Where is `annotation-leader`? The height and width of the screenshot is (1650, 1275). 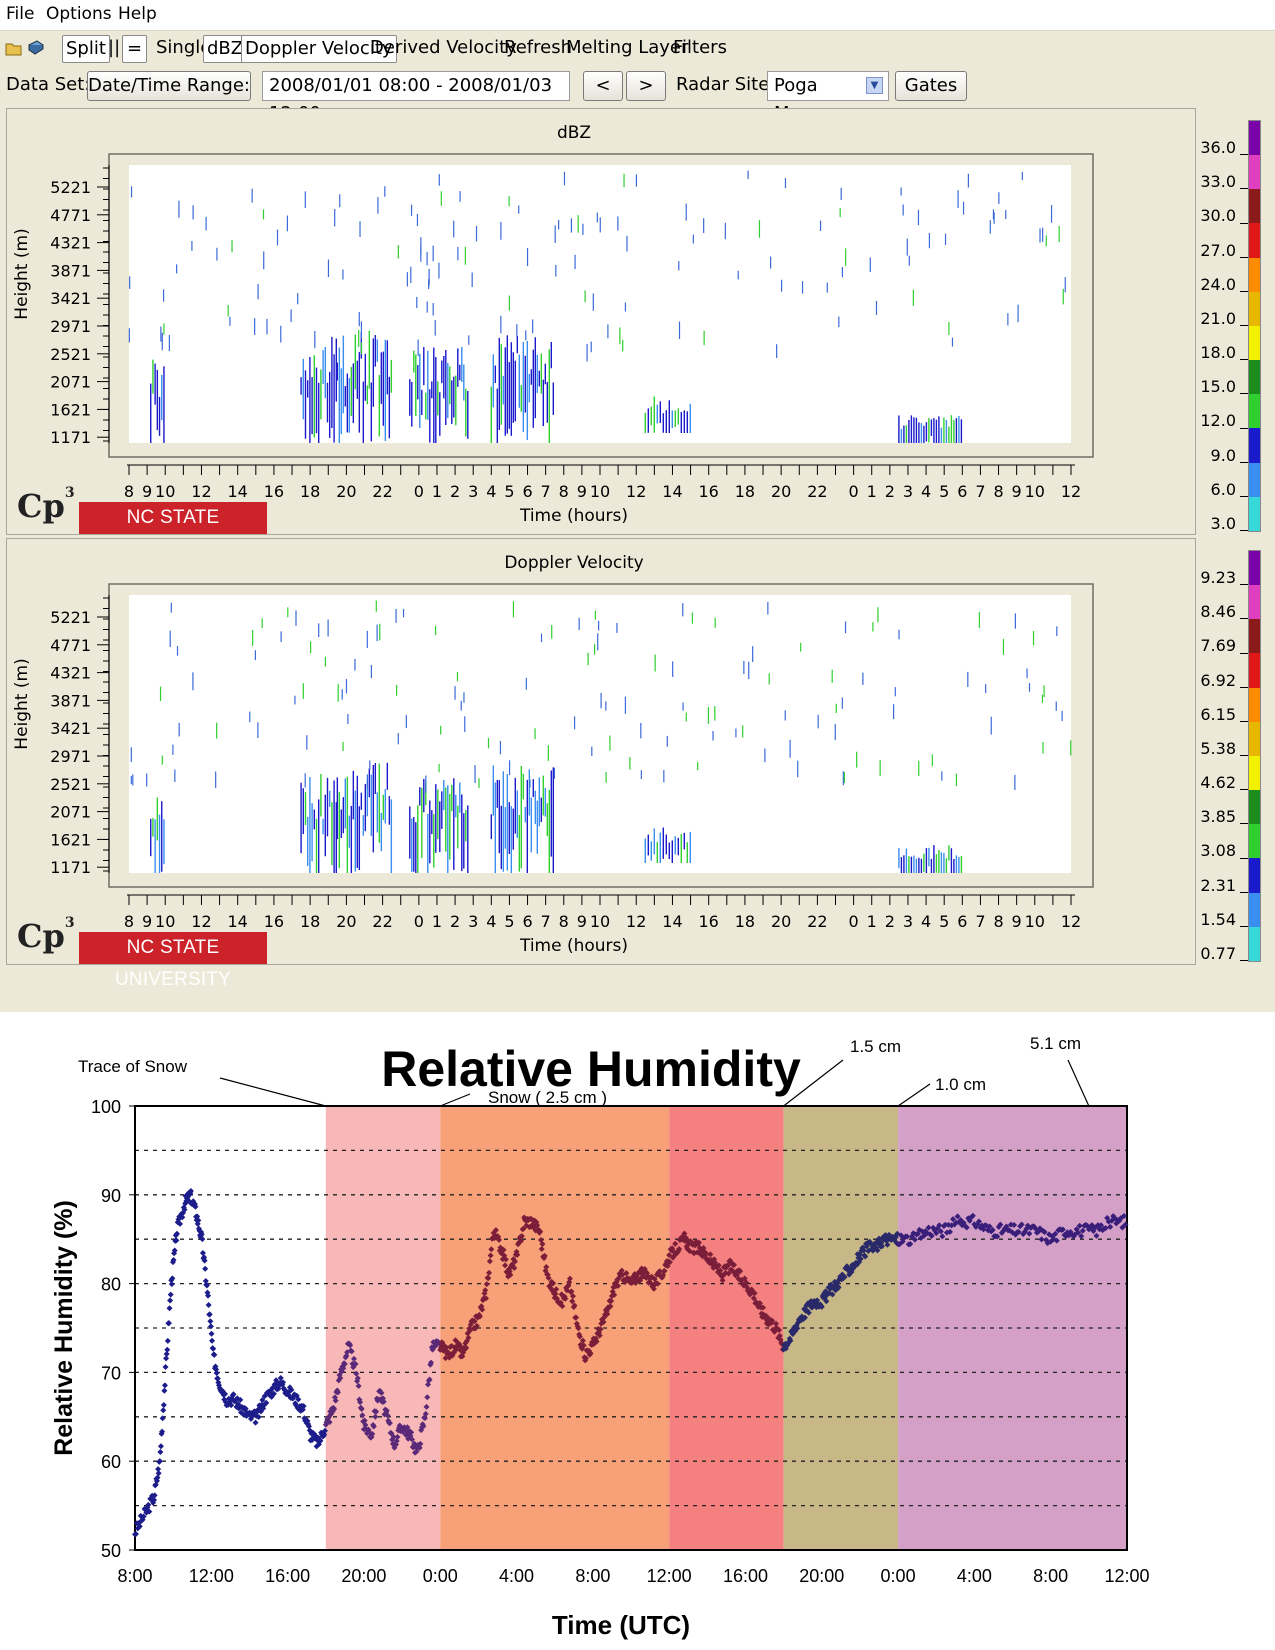
annotation-leader is located at coordinates (914, 1095).